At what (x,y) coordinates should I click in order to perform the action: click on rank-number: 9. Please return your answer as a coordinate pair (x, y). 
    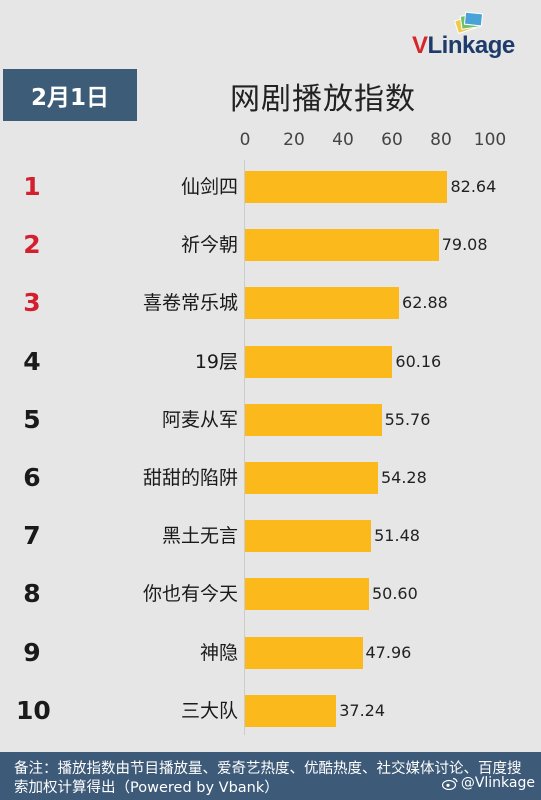
    Looking at the image, I should click on (32, 652).